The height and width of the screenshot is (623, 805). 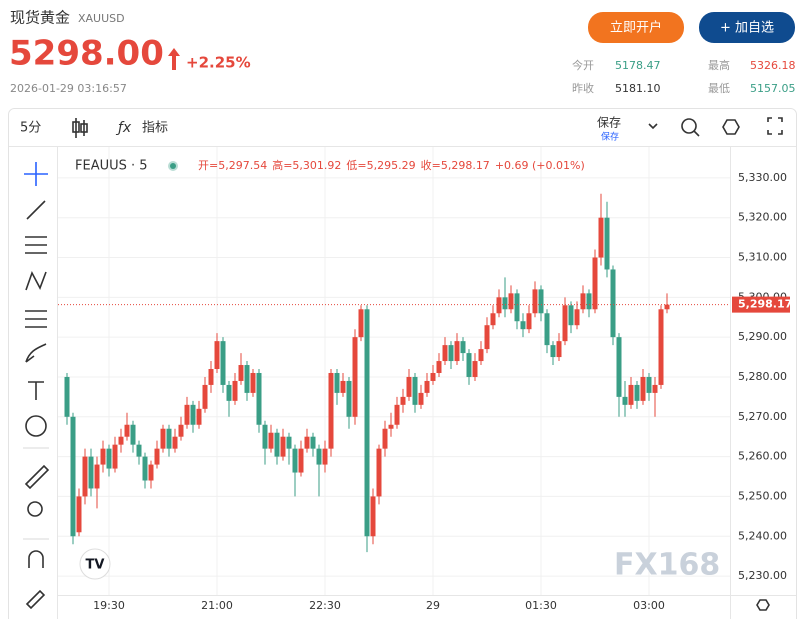 I want to click on candle-type-icon, so click(x=80, y=128).